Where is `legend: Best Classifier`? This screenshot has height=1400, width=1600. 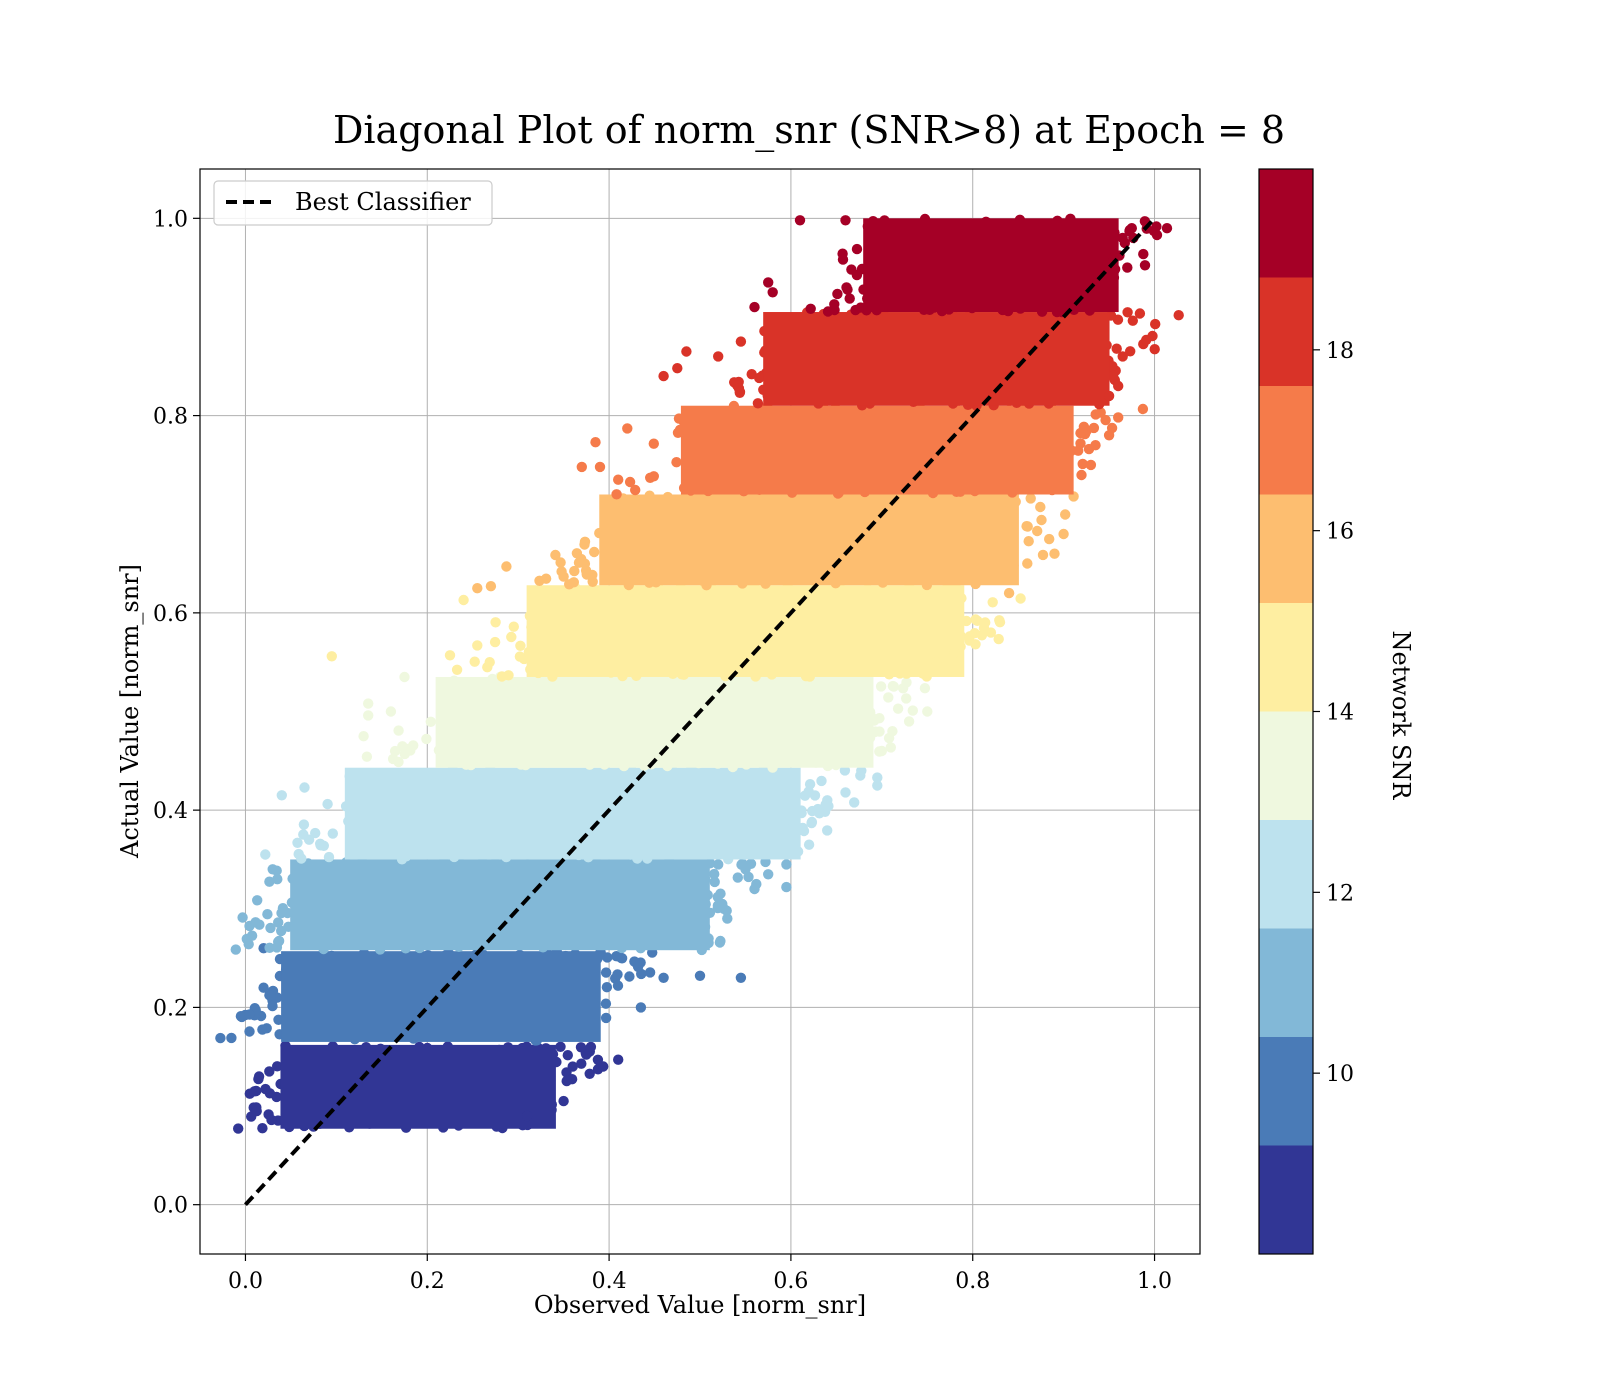 legend: Best Classifier is located at coordinates (353, 203).